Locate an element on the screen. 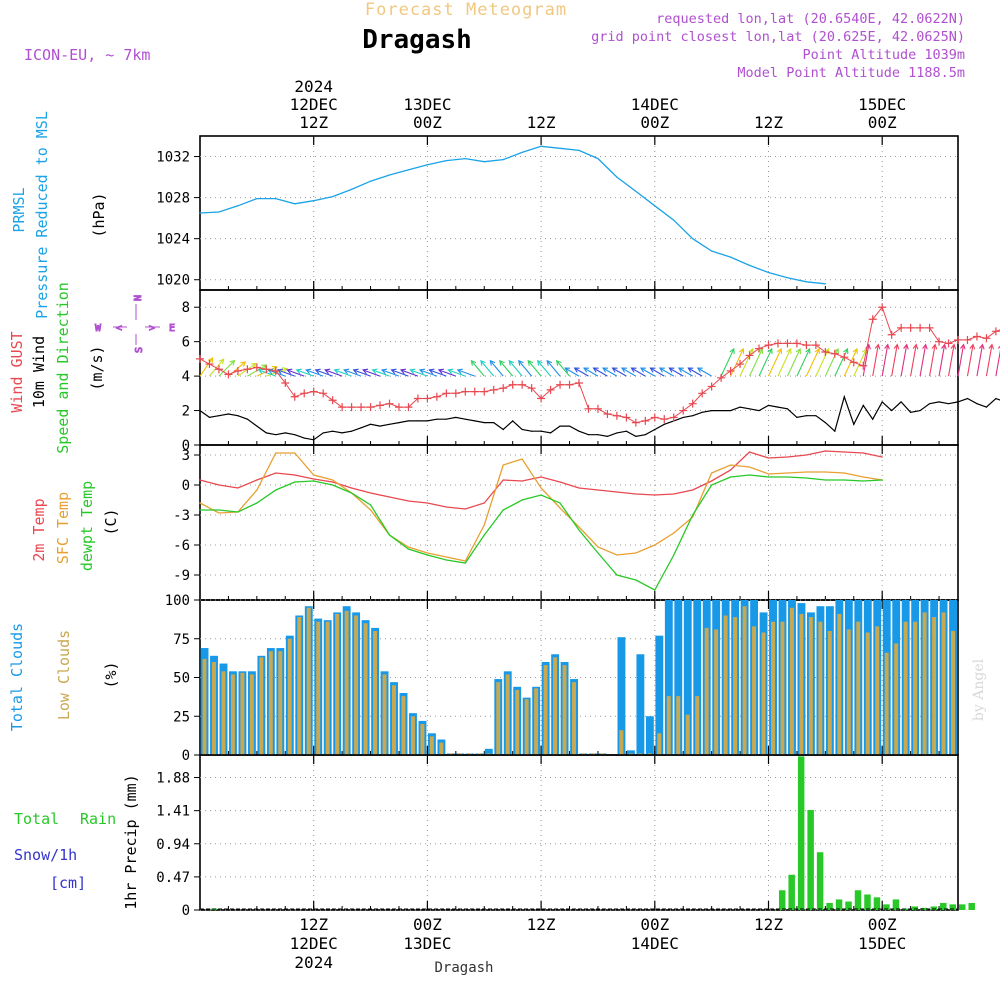 This screenshot has width=1000, height=1000. y-tick-label: 0.94 is located at coordinates (173, 845).